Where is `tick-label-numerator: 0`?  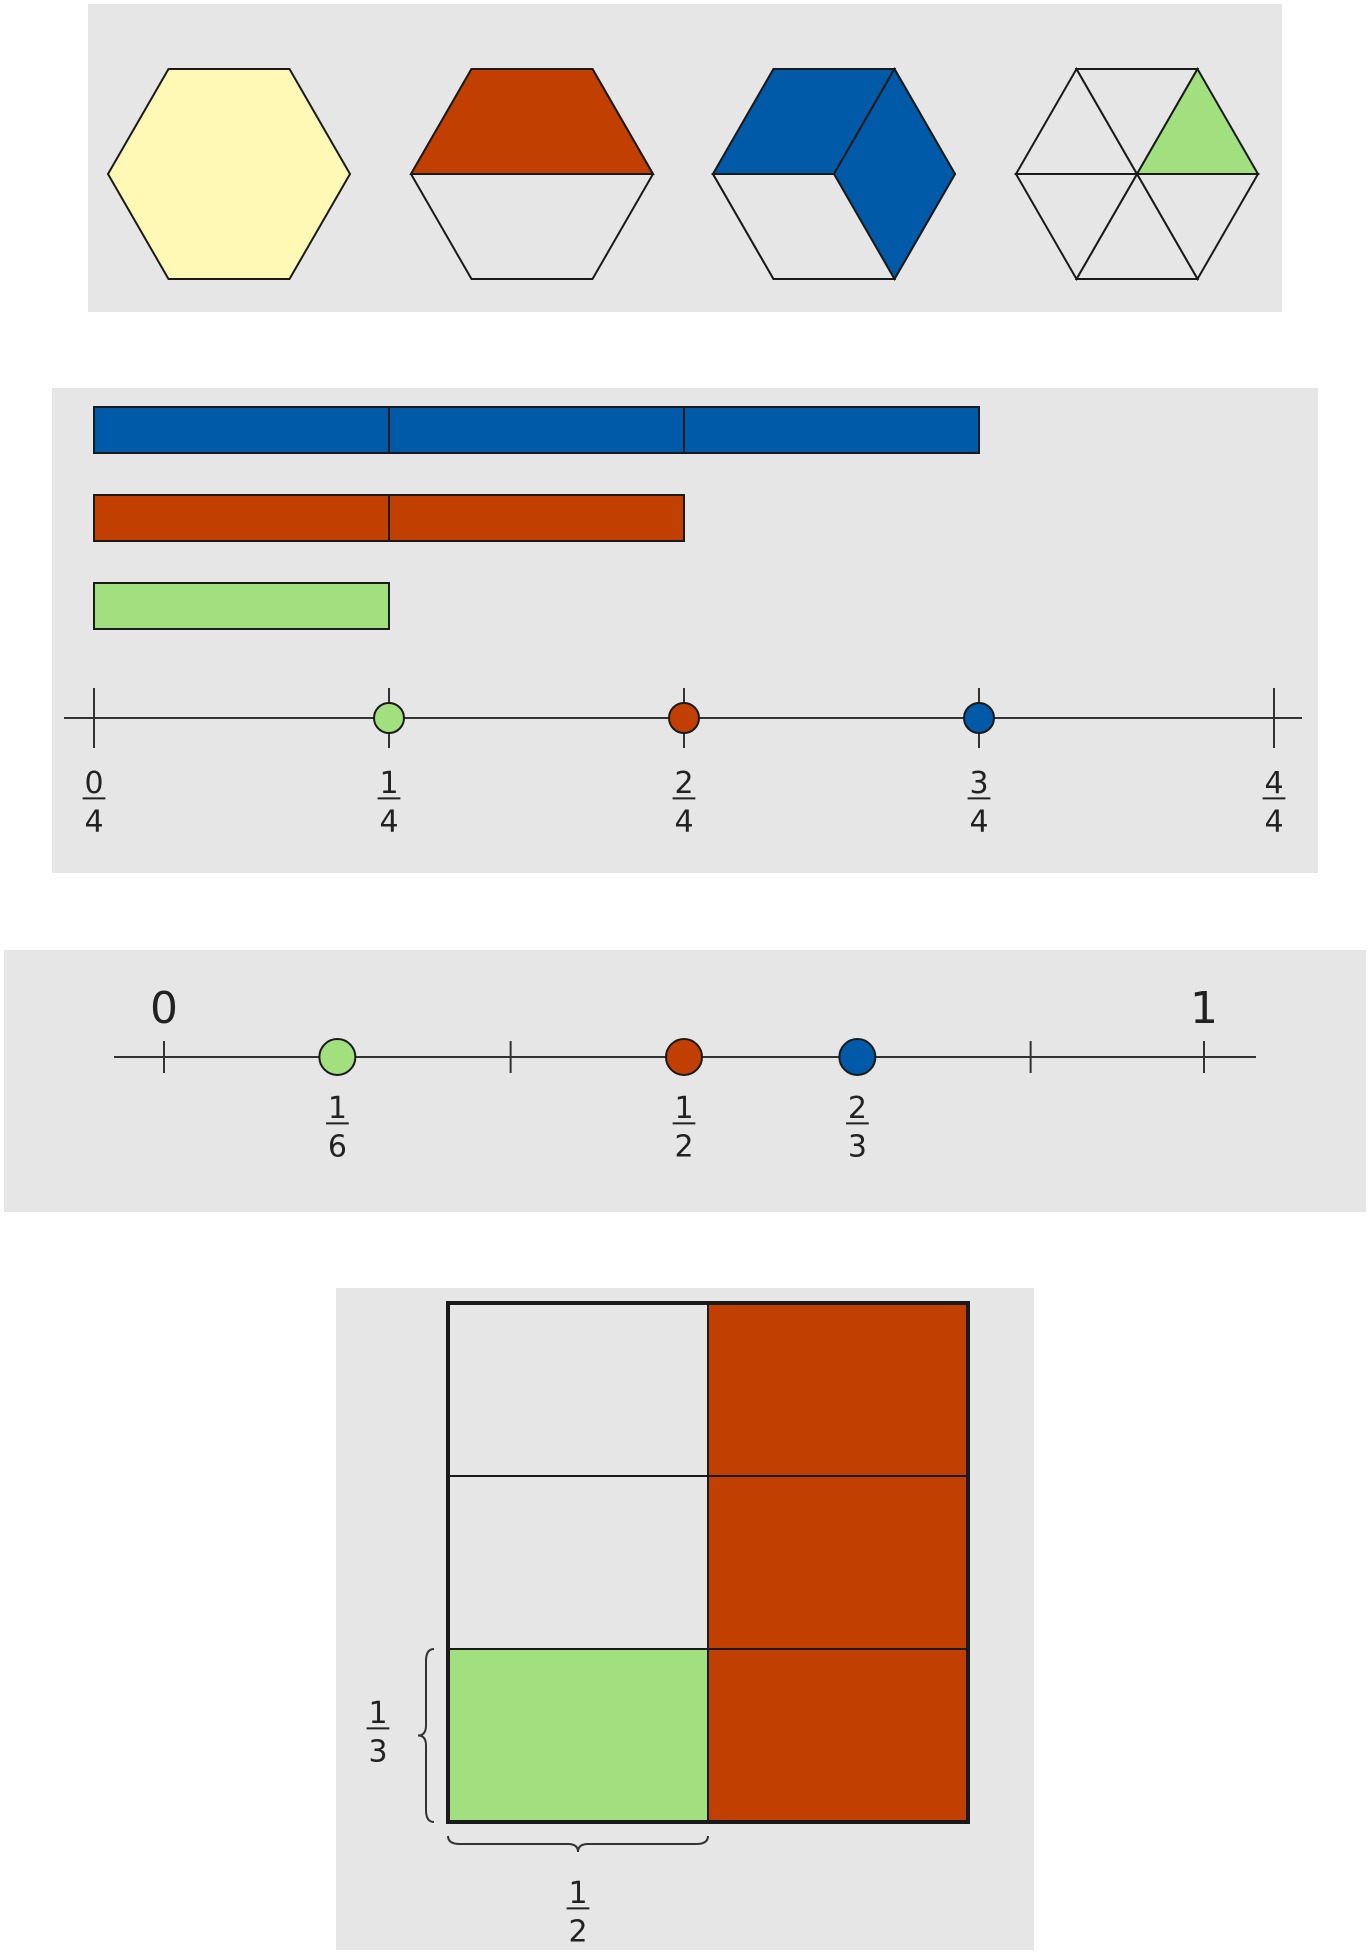 tick-label-numerator: 0 is located at coordinates (93, 783).